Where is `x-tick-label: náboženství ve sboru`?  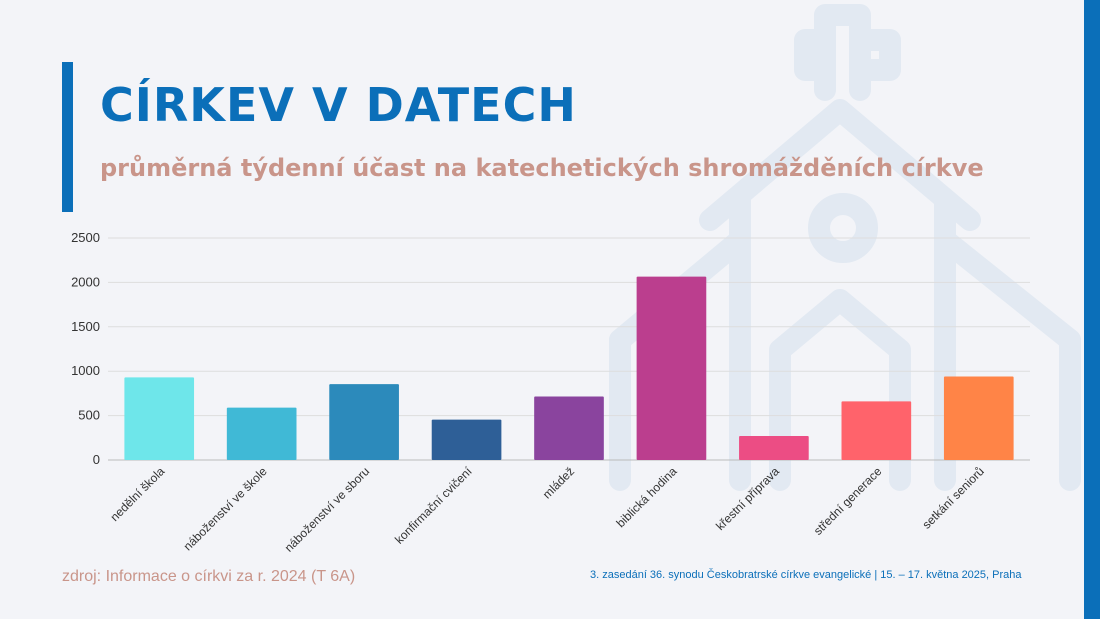 x-tick-label: náboženství ve sboru is located at coordinates (327, 509).